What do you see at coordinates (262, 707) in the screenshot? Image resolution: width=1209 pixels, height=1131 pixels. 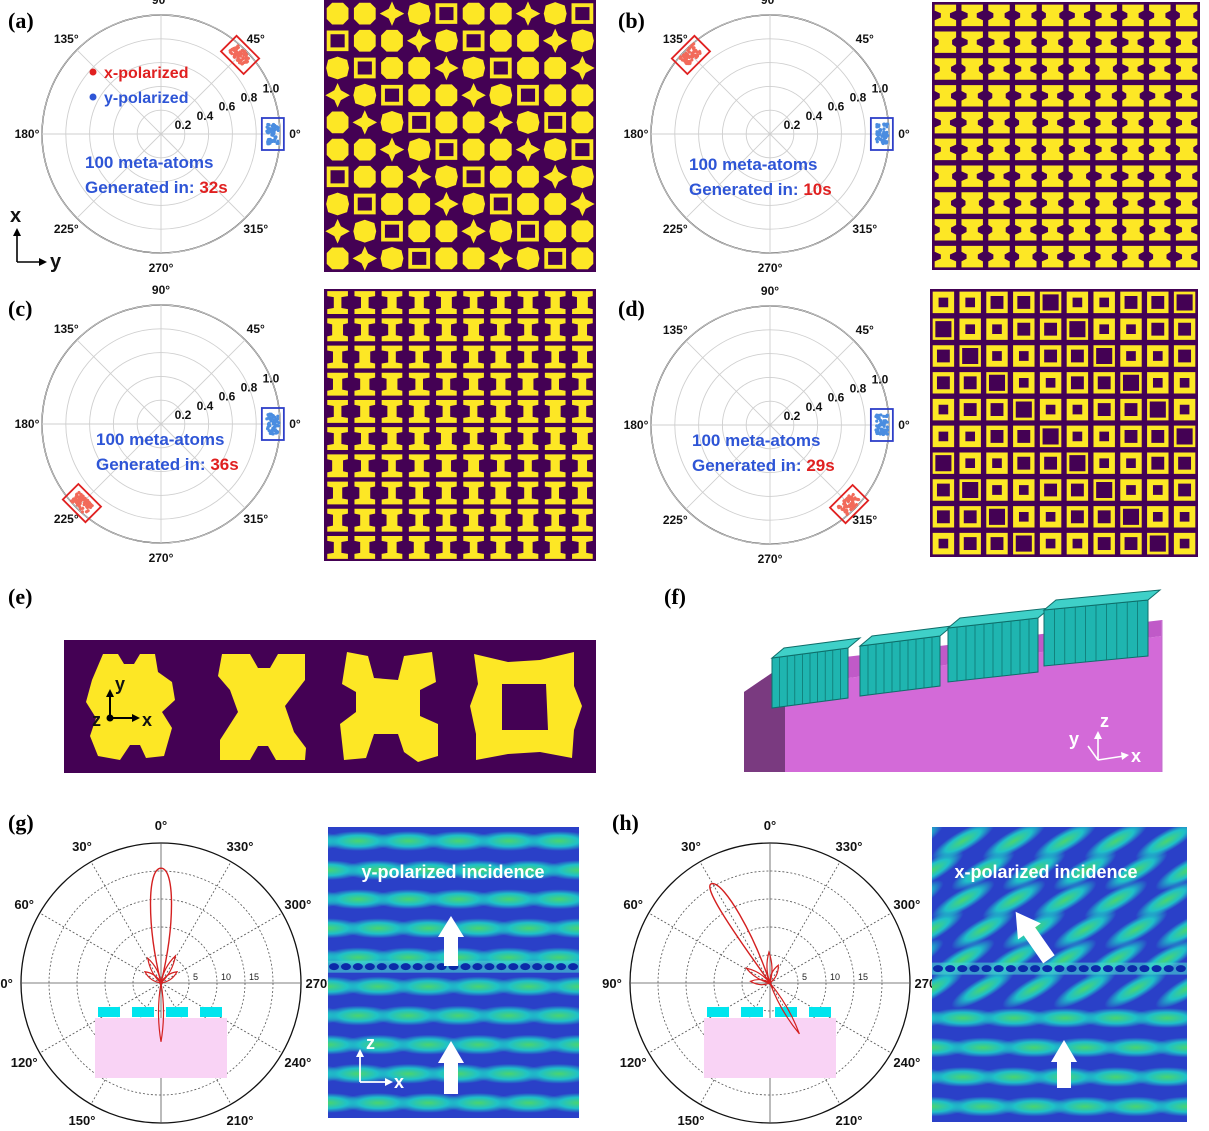 I see `meta-atom-e2` at bounding box center [262, 707].